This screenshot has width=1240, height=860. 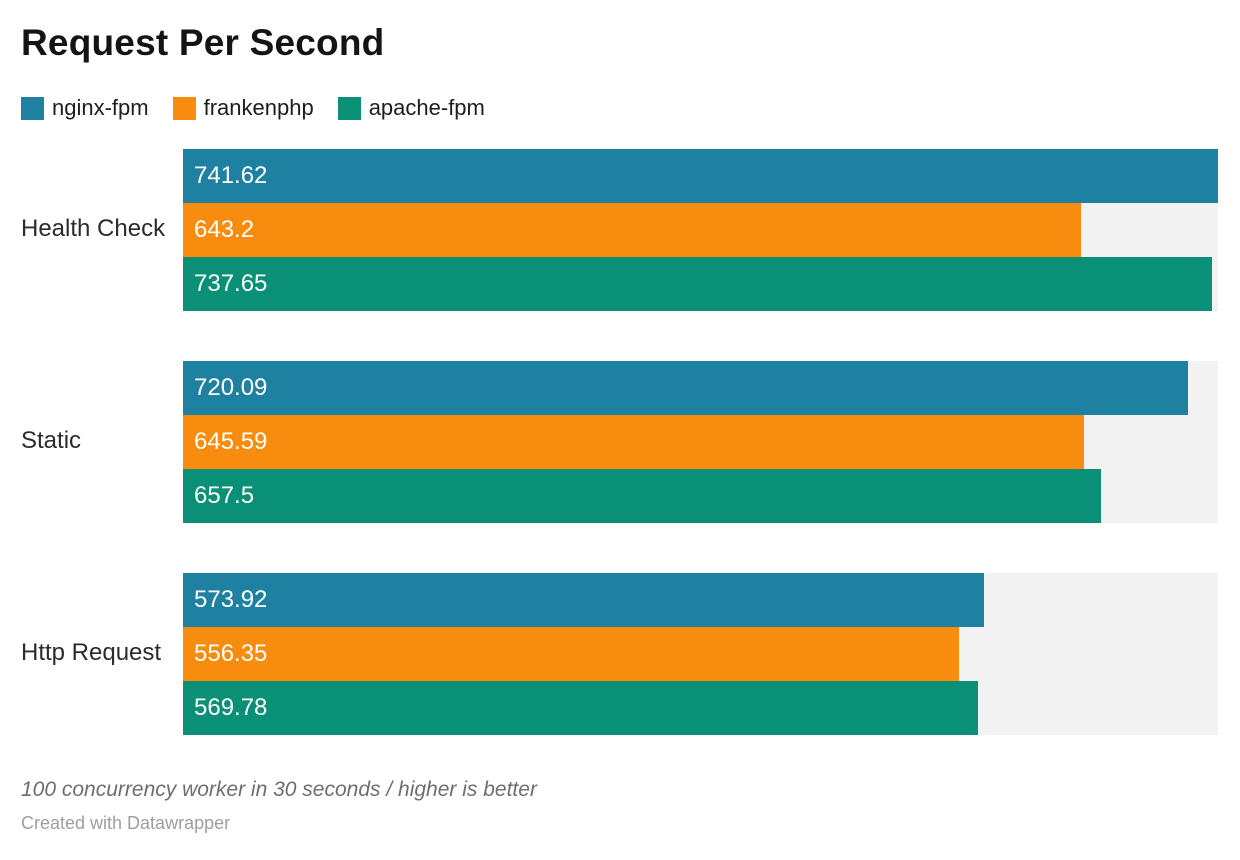 What do you see at coordinates (224, 229) in the screenshot?
I see `bar-value-label: 643.2` at bounding box center [224, 229].